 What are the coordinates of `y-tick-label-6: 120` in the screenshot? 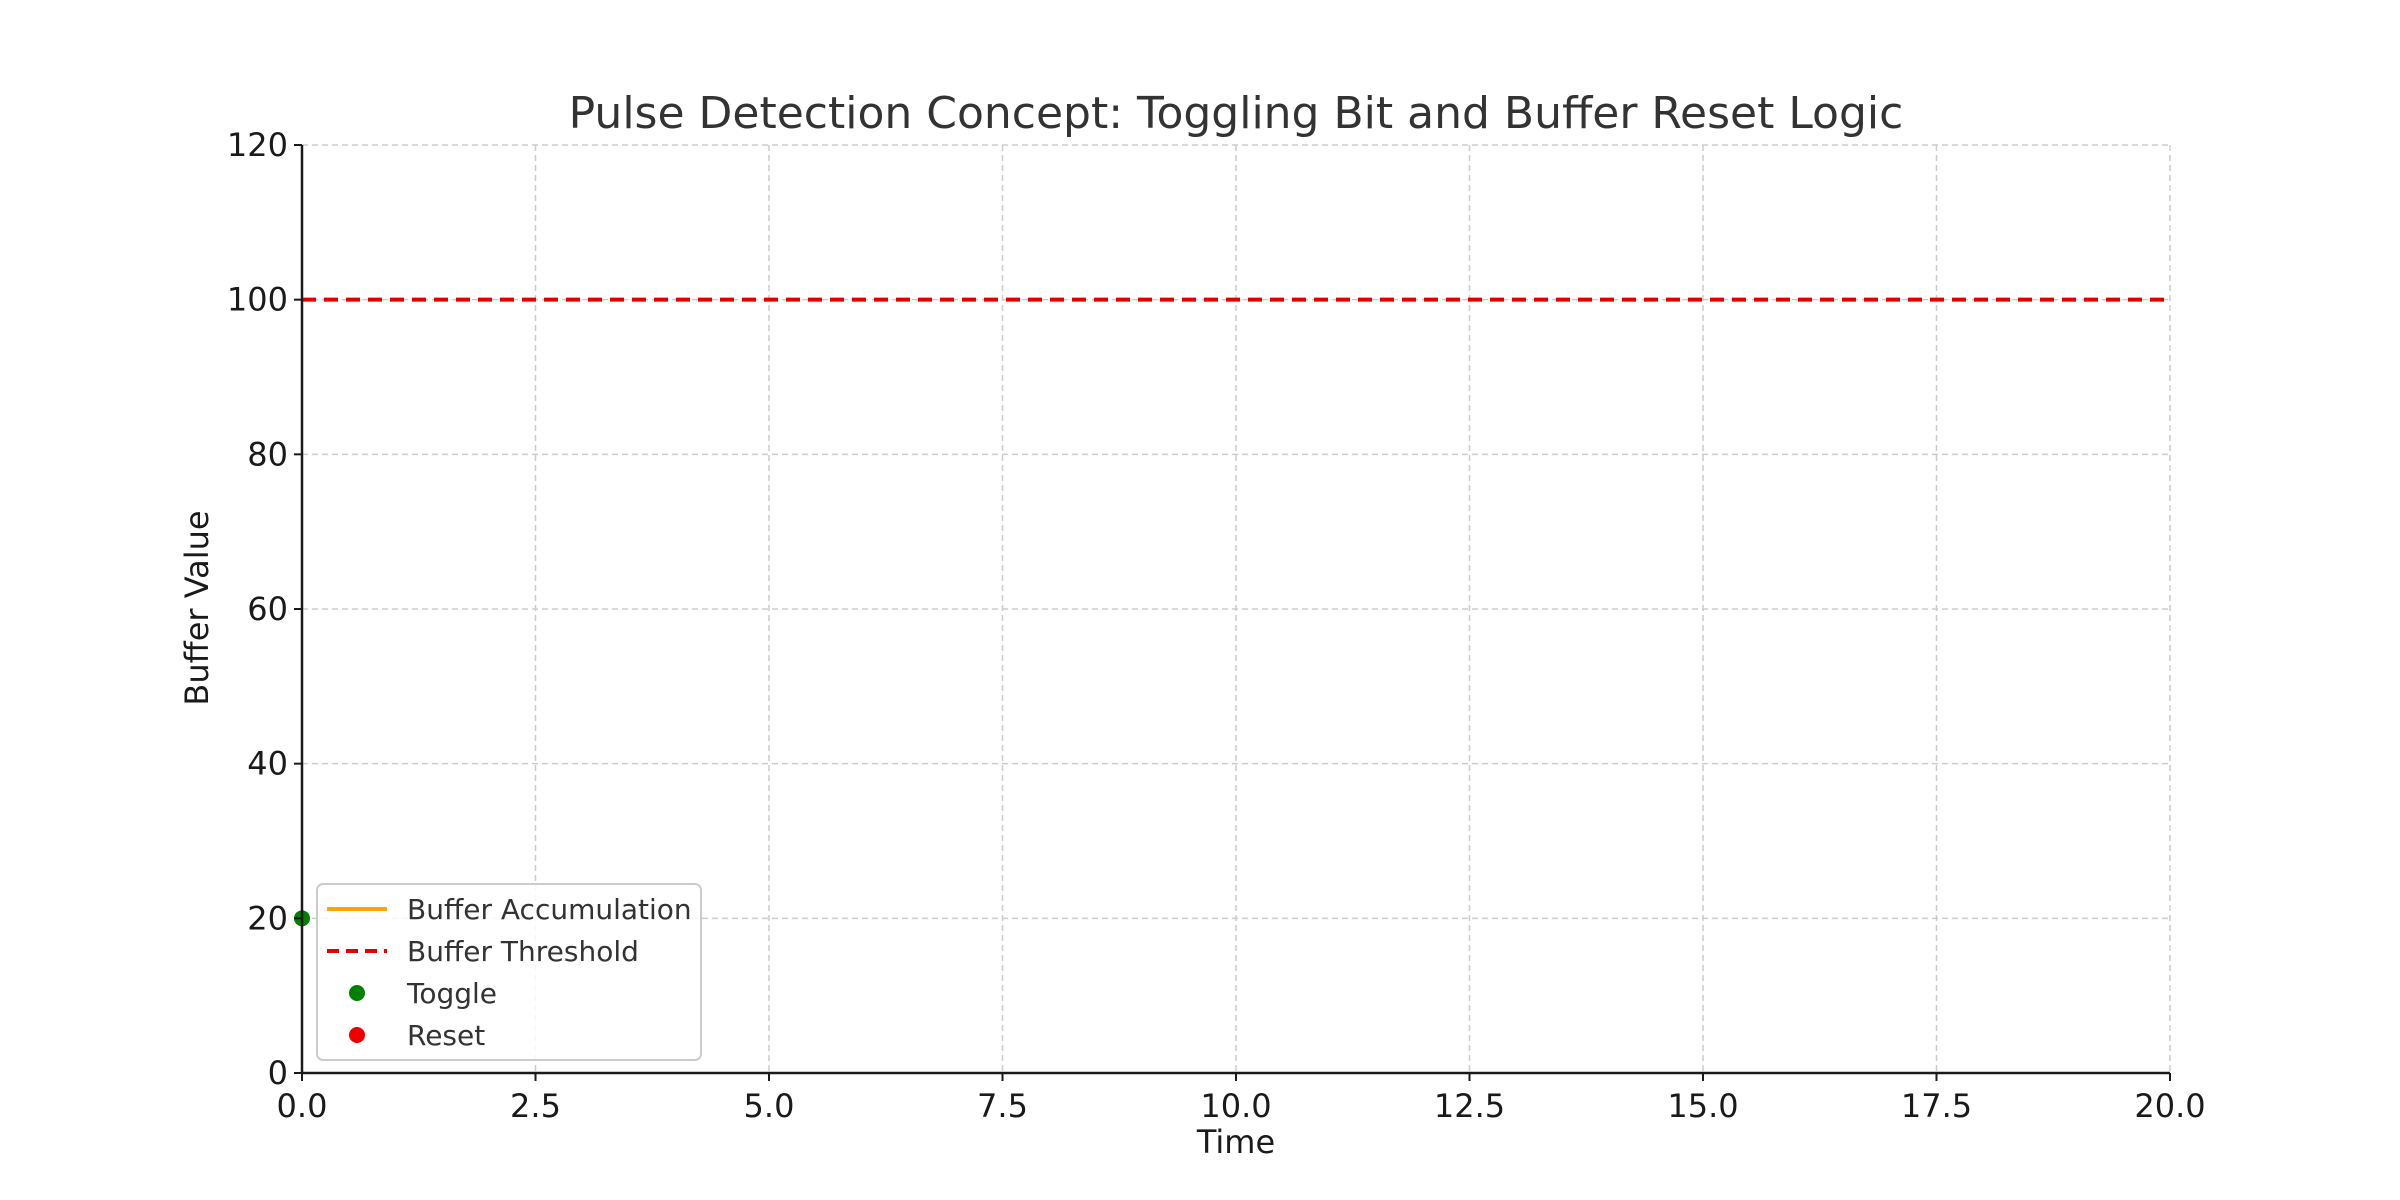 It's located at (257, 145).